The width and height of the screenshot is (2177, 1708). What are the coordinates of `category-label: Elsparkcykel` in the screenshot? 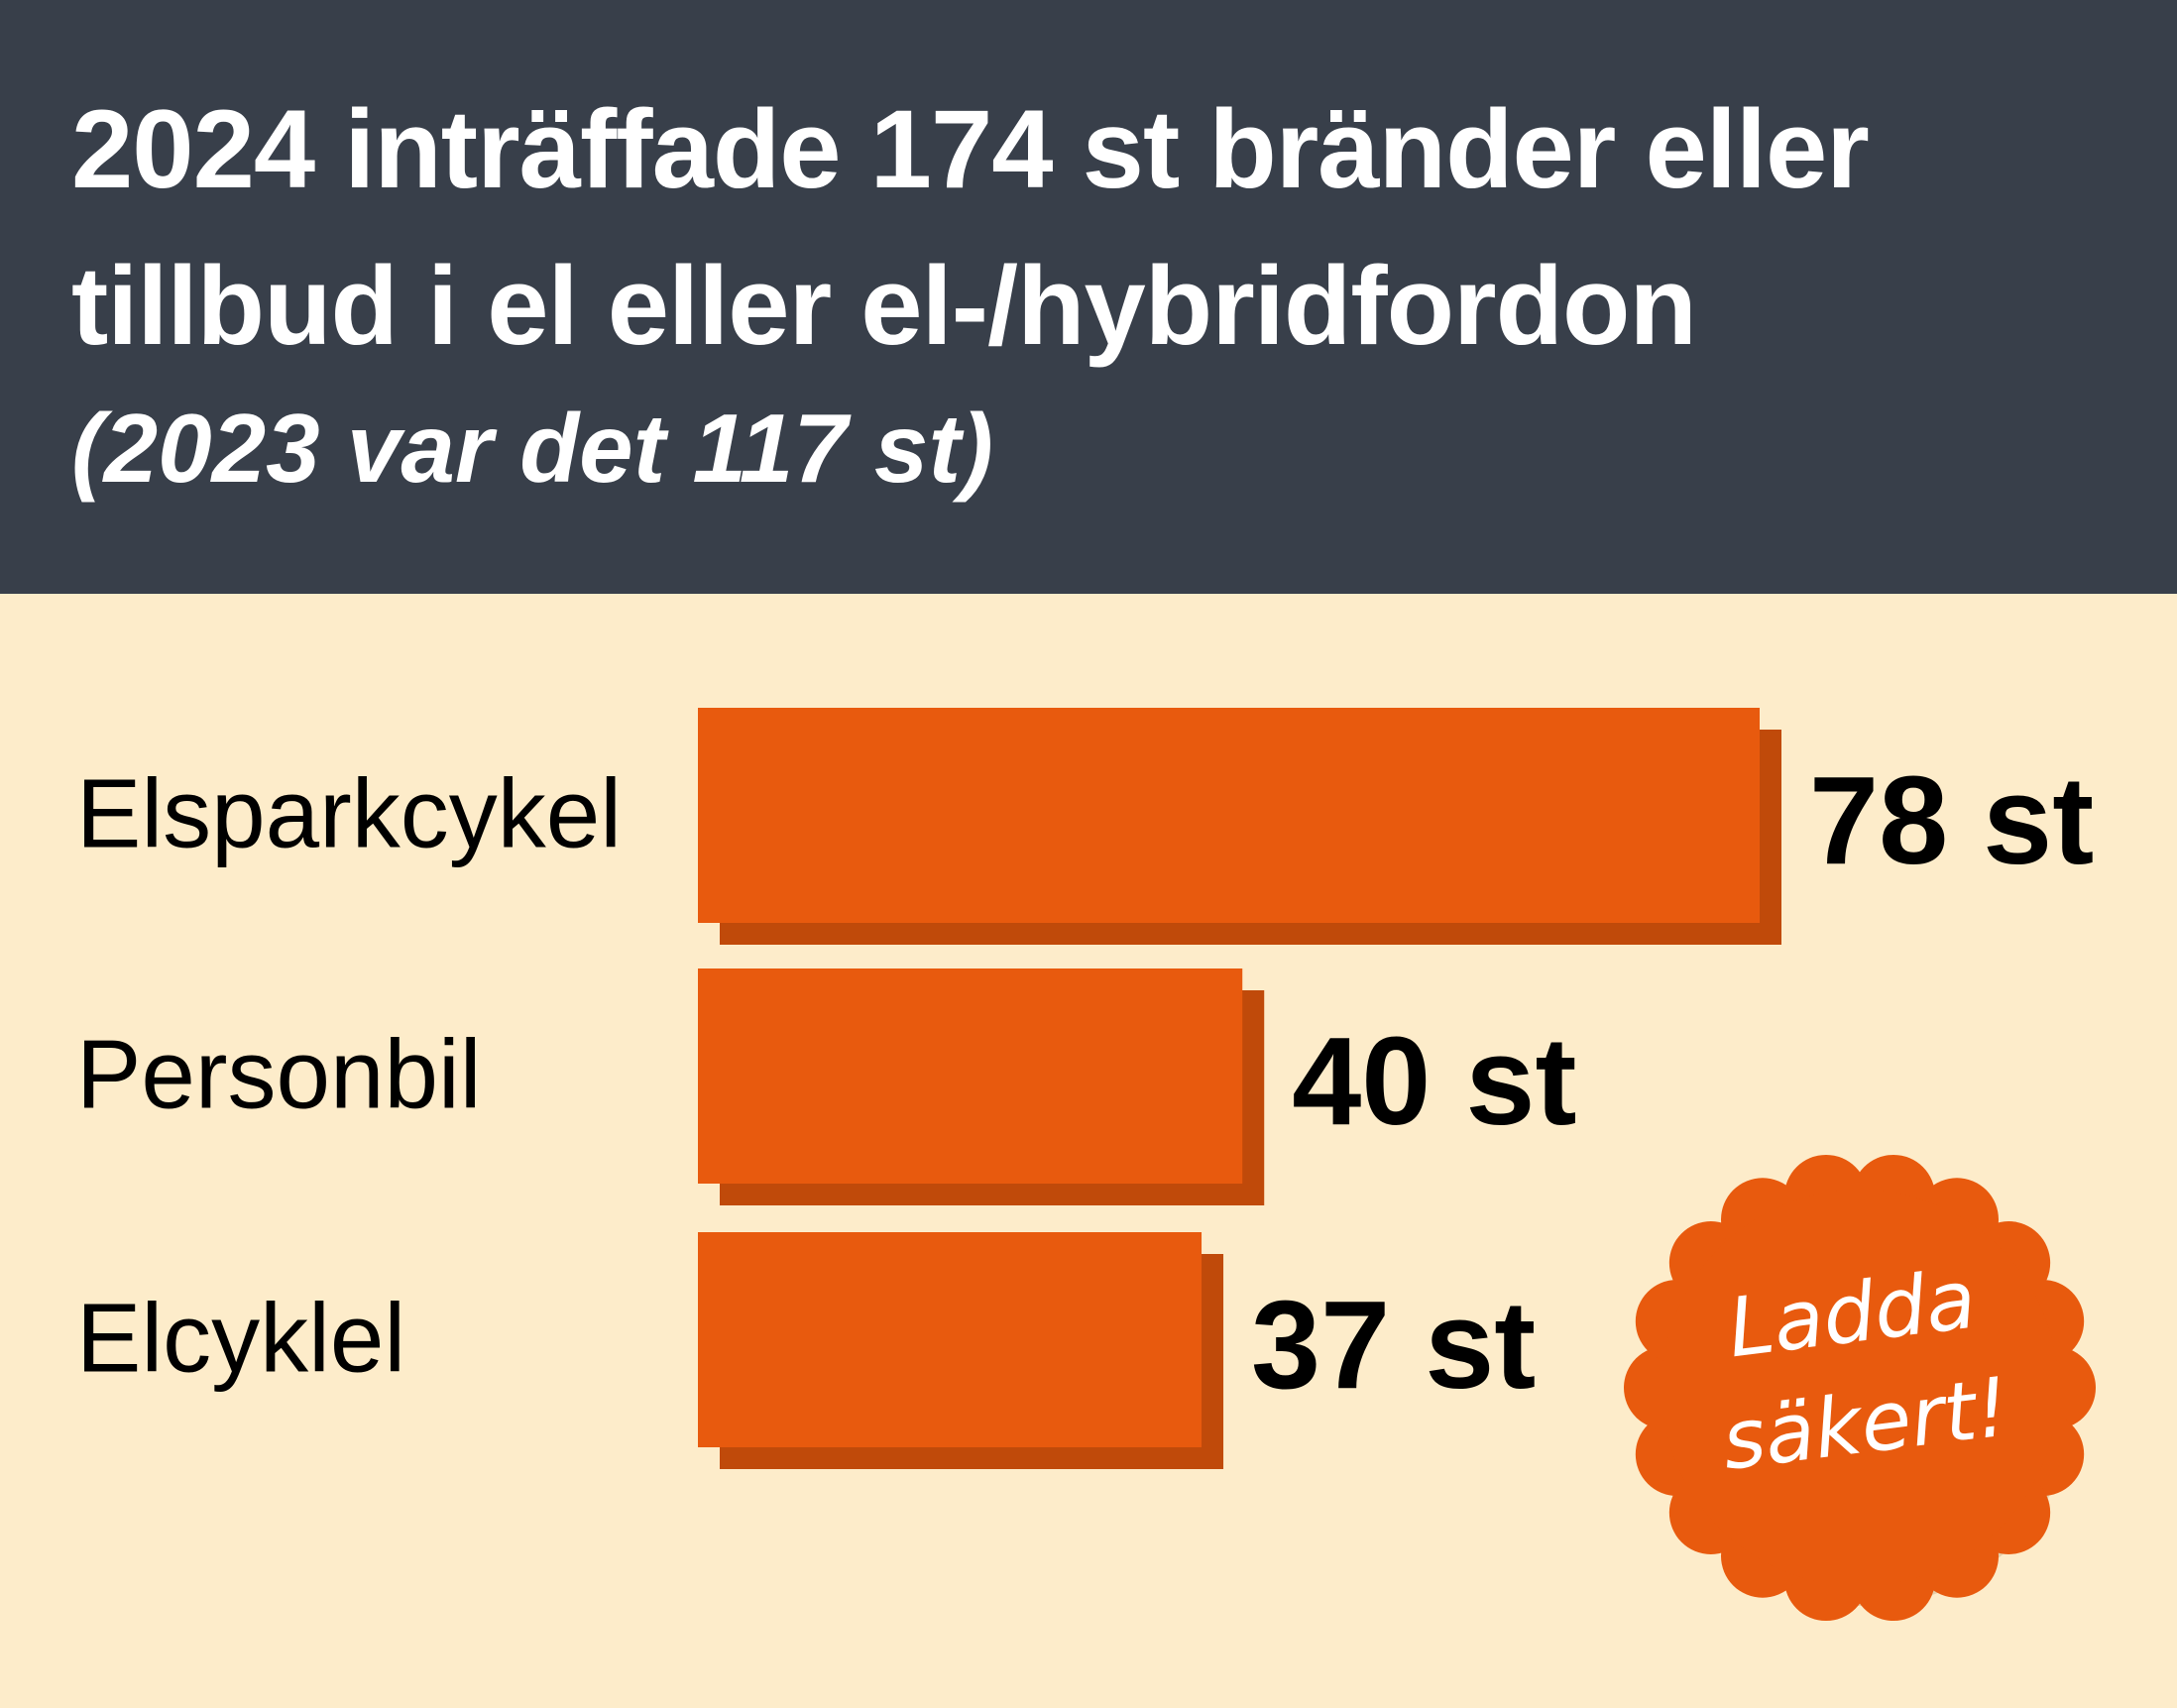 It's located at (349, 812).